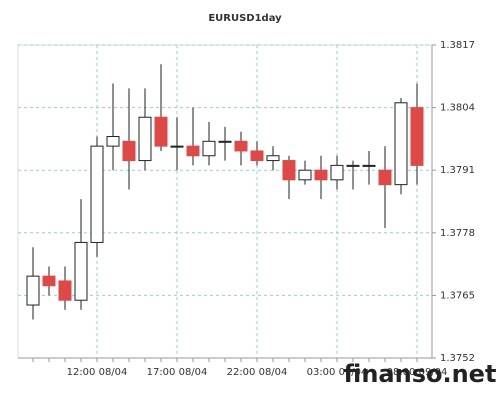 The image size is (500, 400). I want to click on watermark: finanso.net, so click(420, 374).